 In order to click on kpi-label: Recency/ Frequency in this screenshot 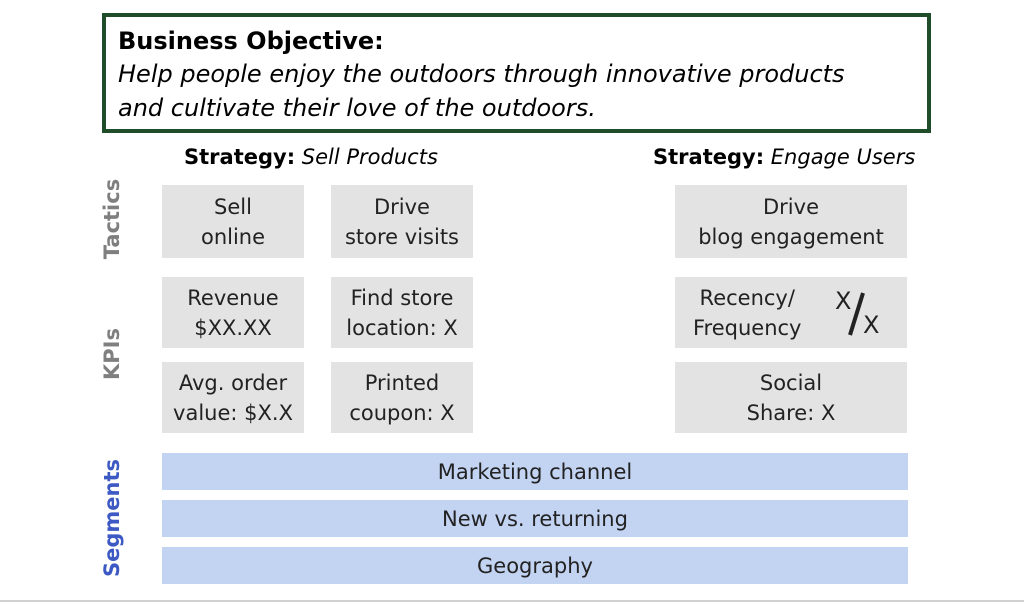, I will do `click(747, 312)`.